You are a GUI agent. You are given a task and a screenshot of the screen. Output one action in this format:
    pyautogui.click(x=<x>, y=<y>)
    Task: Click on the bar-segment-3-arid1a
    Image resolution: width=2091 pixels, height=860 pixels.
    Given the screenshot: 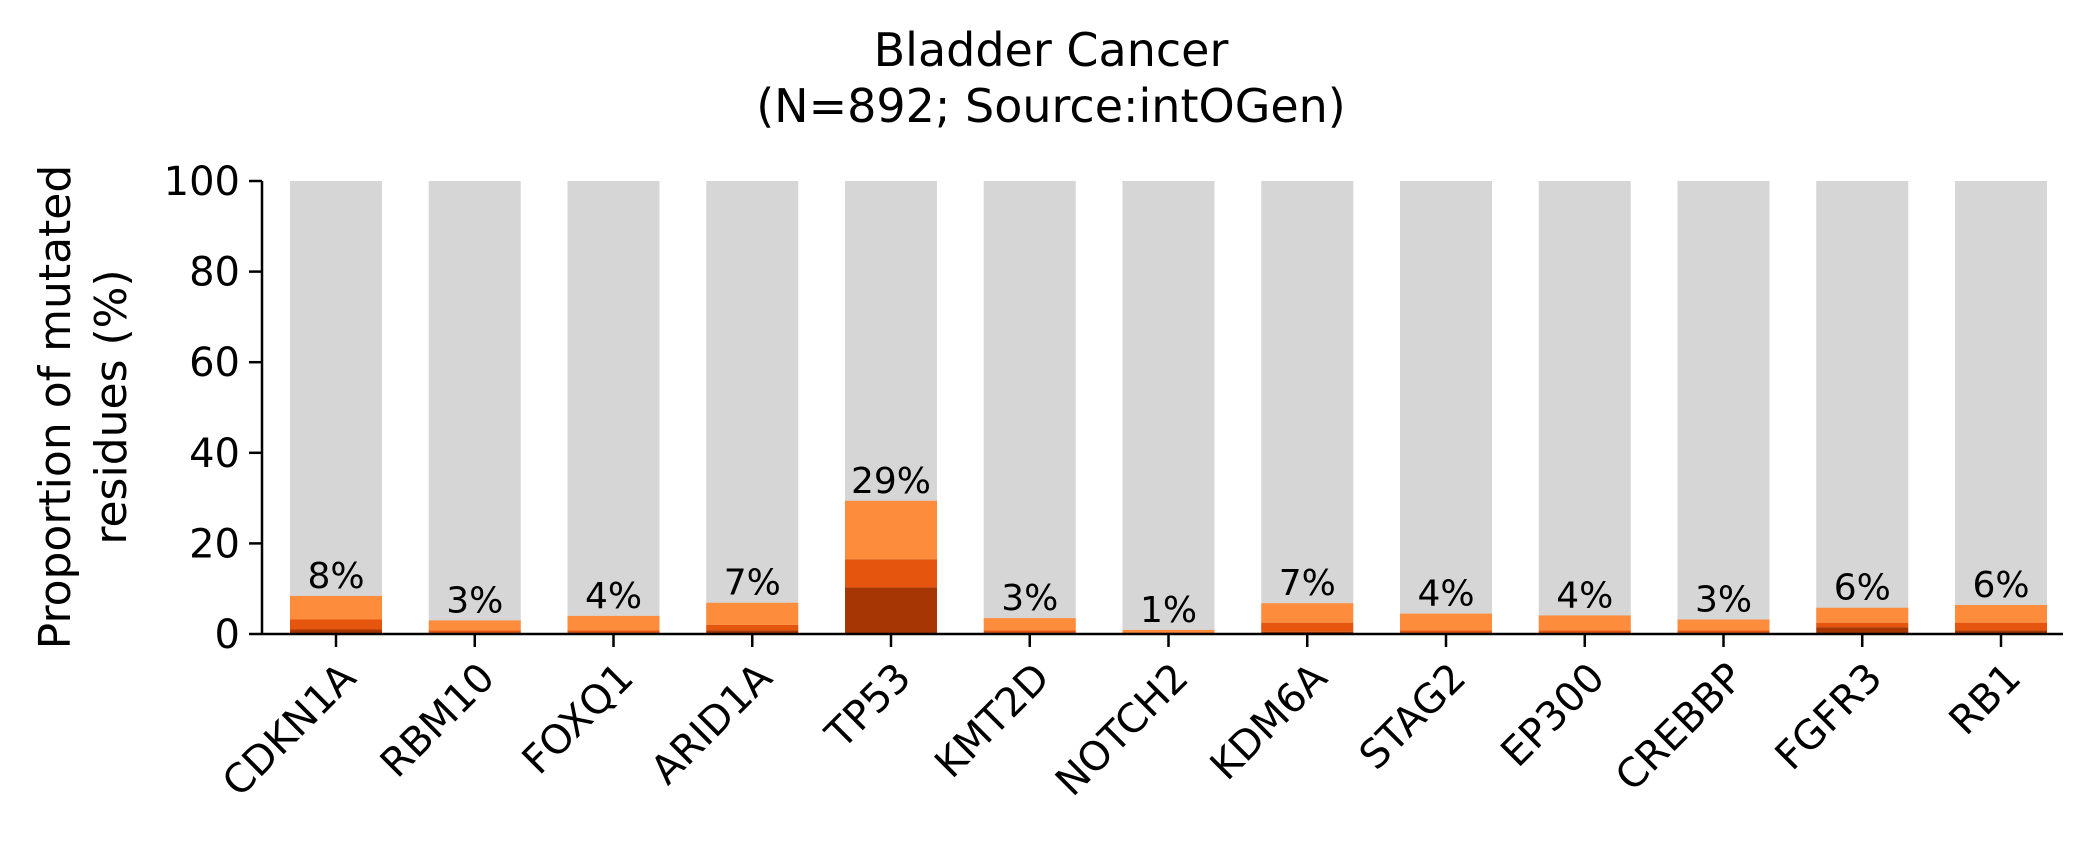 What is the action you would take?
    pyautogui.click(x=752, y=613)
    